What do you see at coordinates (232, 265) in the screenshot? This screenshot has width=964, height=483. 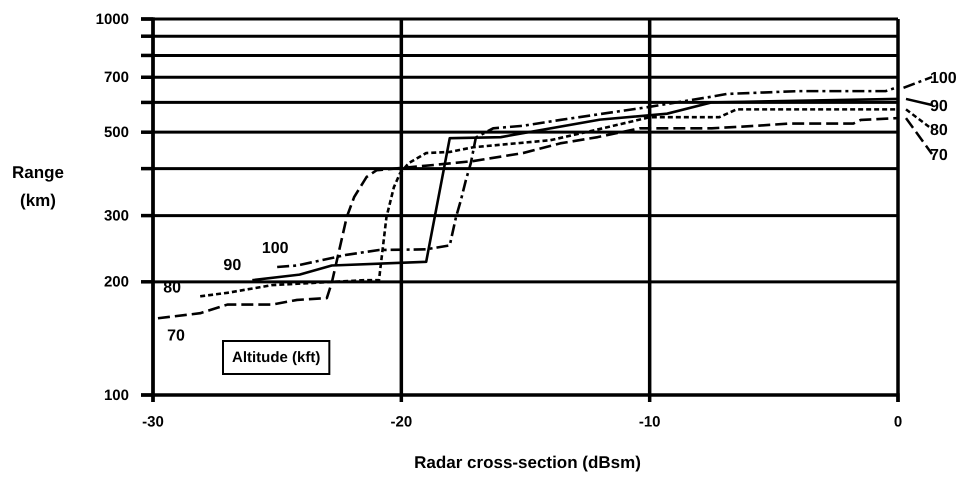 I see `text: 90` at bounding box center [232, 265].